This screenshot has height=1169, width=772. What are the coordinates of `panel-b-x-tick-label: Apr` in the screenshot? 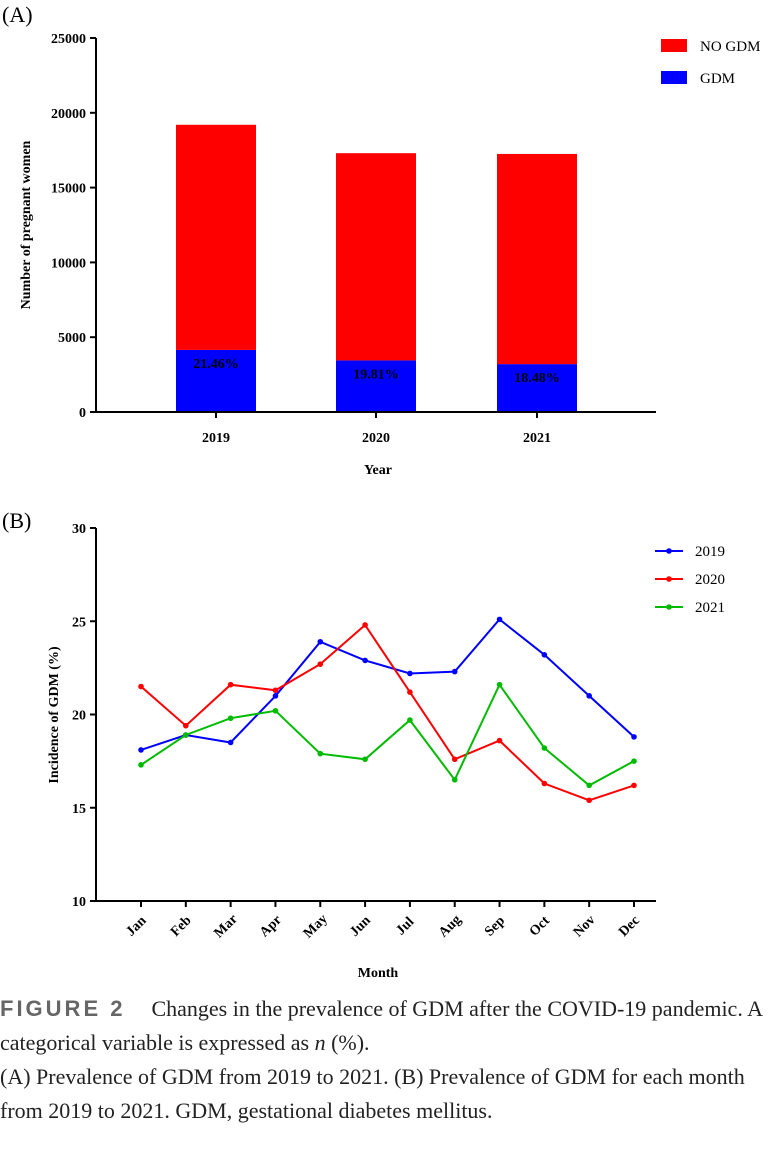 It's located at (271, 927).